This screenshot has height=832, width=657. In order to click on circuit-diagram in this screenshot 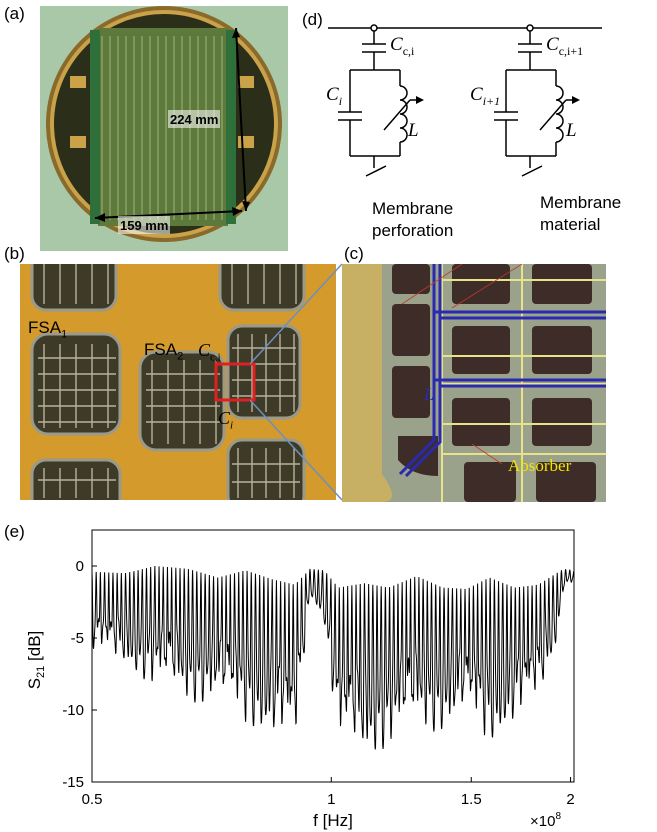, I will do `click(465, 100)`.